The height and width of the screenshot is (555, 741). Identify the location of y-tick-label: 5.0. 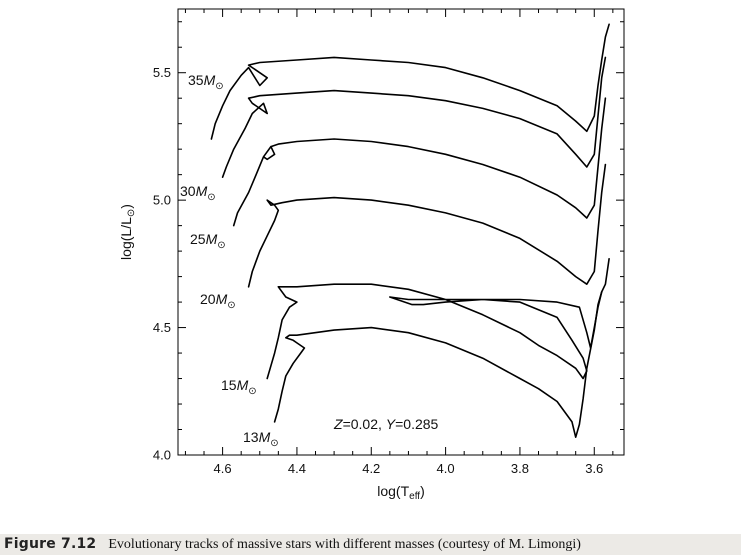
(162, 200).